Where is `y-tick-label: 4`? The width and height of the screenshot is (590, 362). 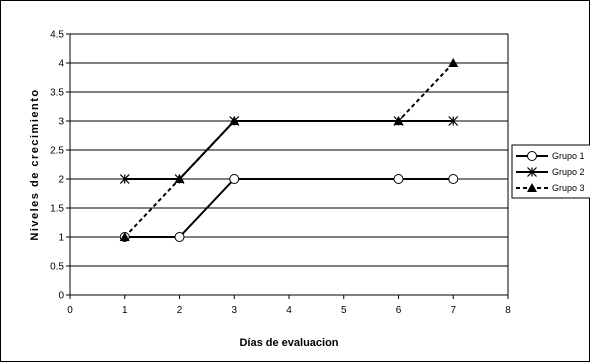 y-tick-label: 4 is located at coordinates (61, 64).